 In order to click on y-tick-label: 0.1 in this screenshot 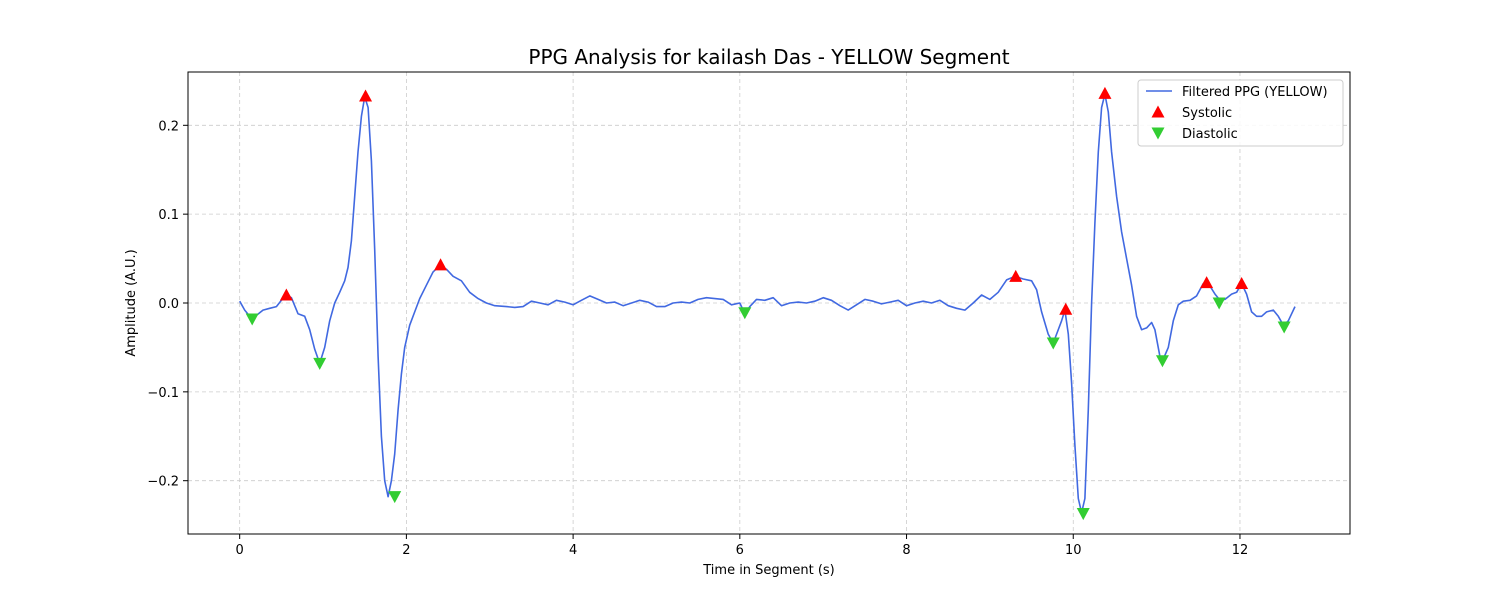, I will do `click(168, 215)`.